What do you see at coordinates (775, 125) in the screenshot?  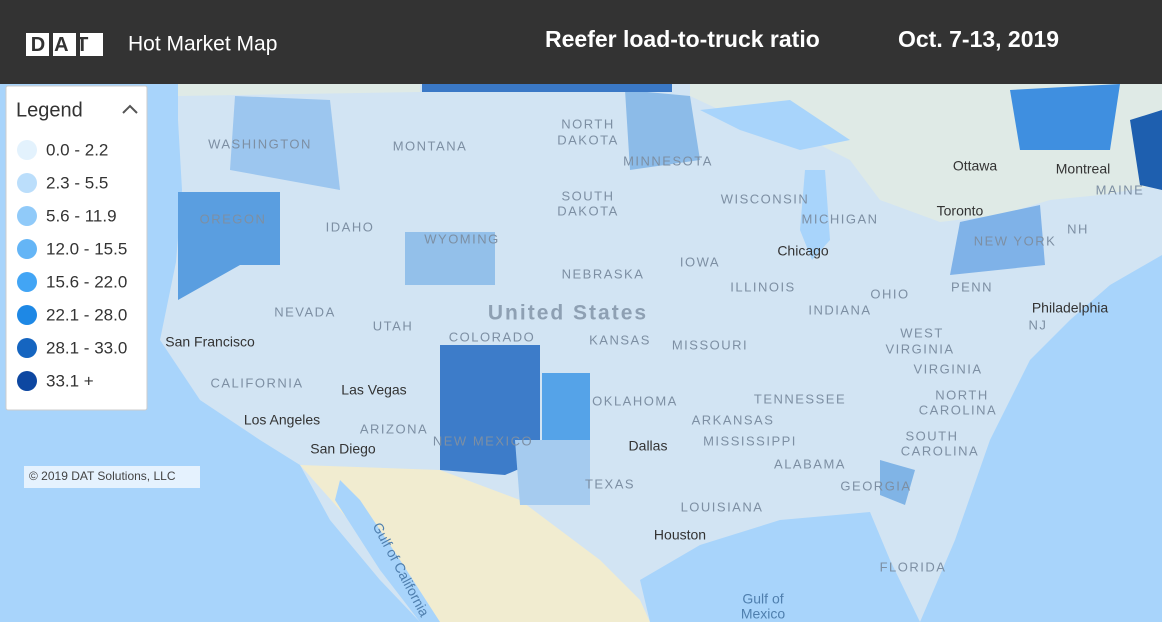 I see `lake-superior` at bounding box center [775, 125].